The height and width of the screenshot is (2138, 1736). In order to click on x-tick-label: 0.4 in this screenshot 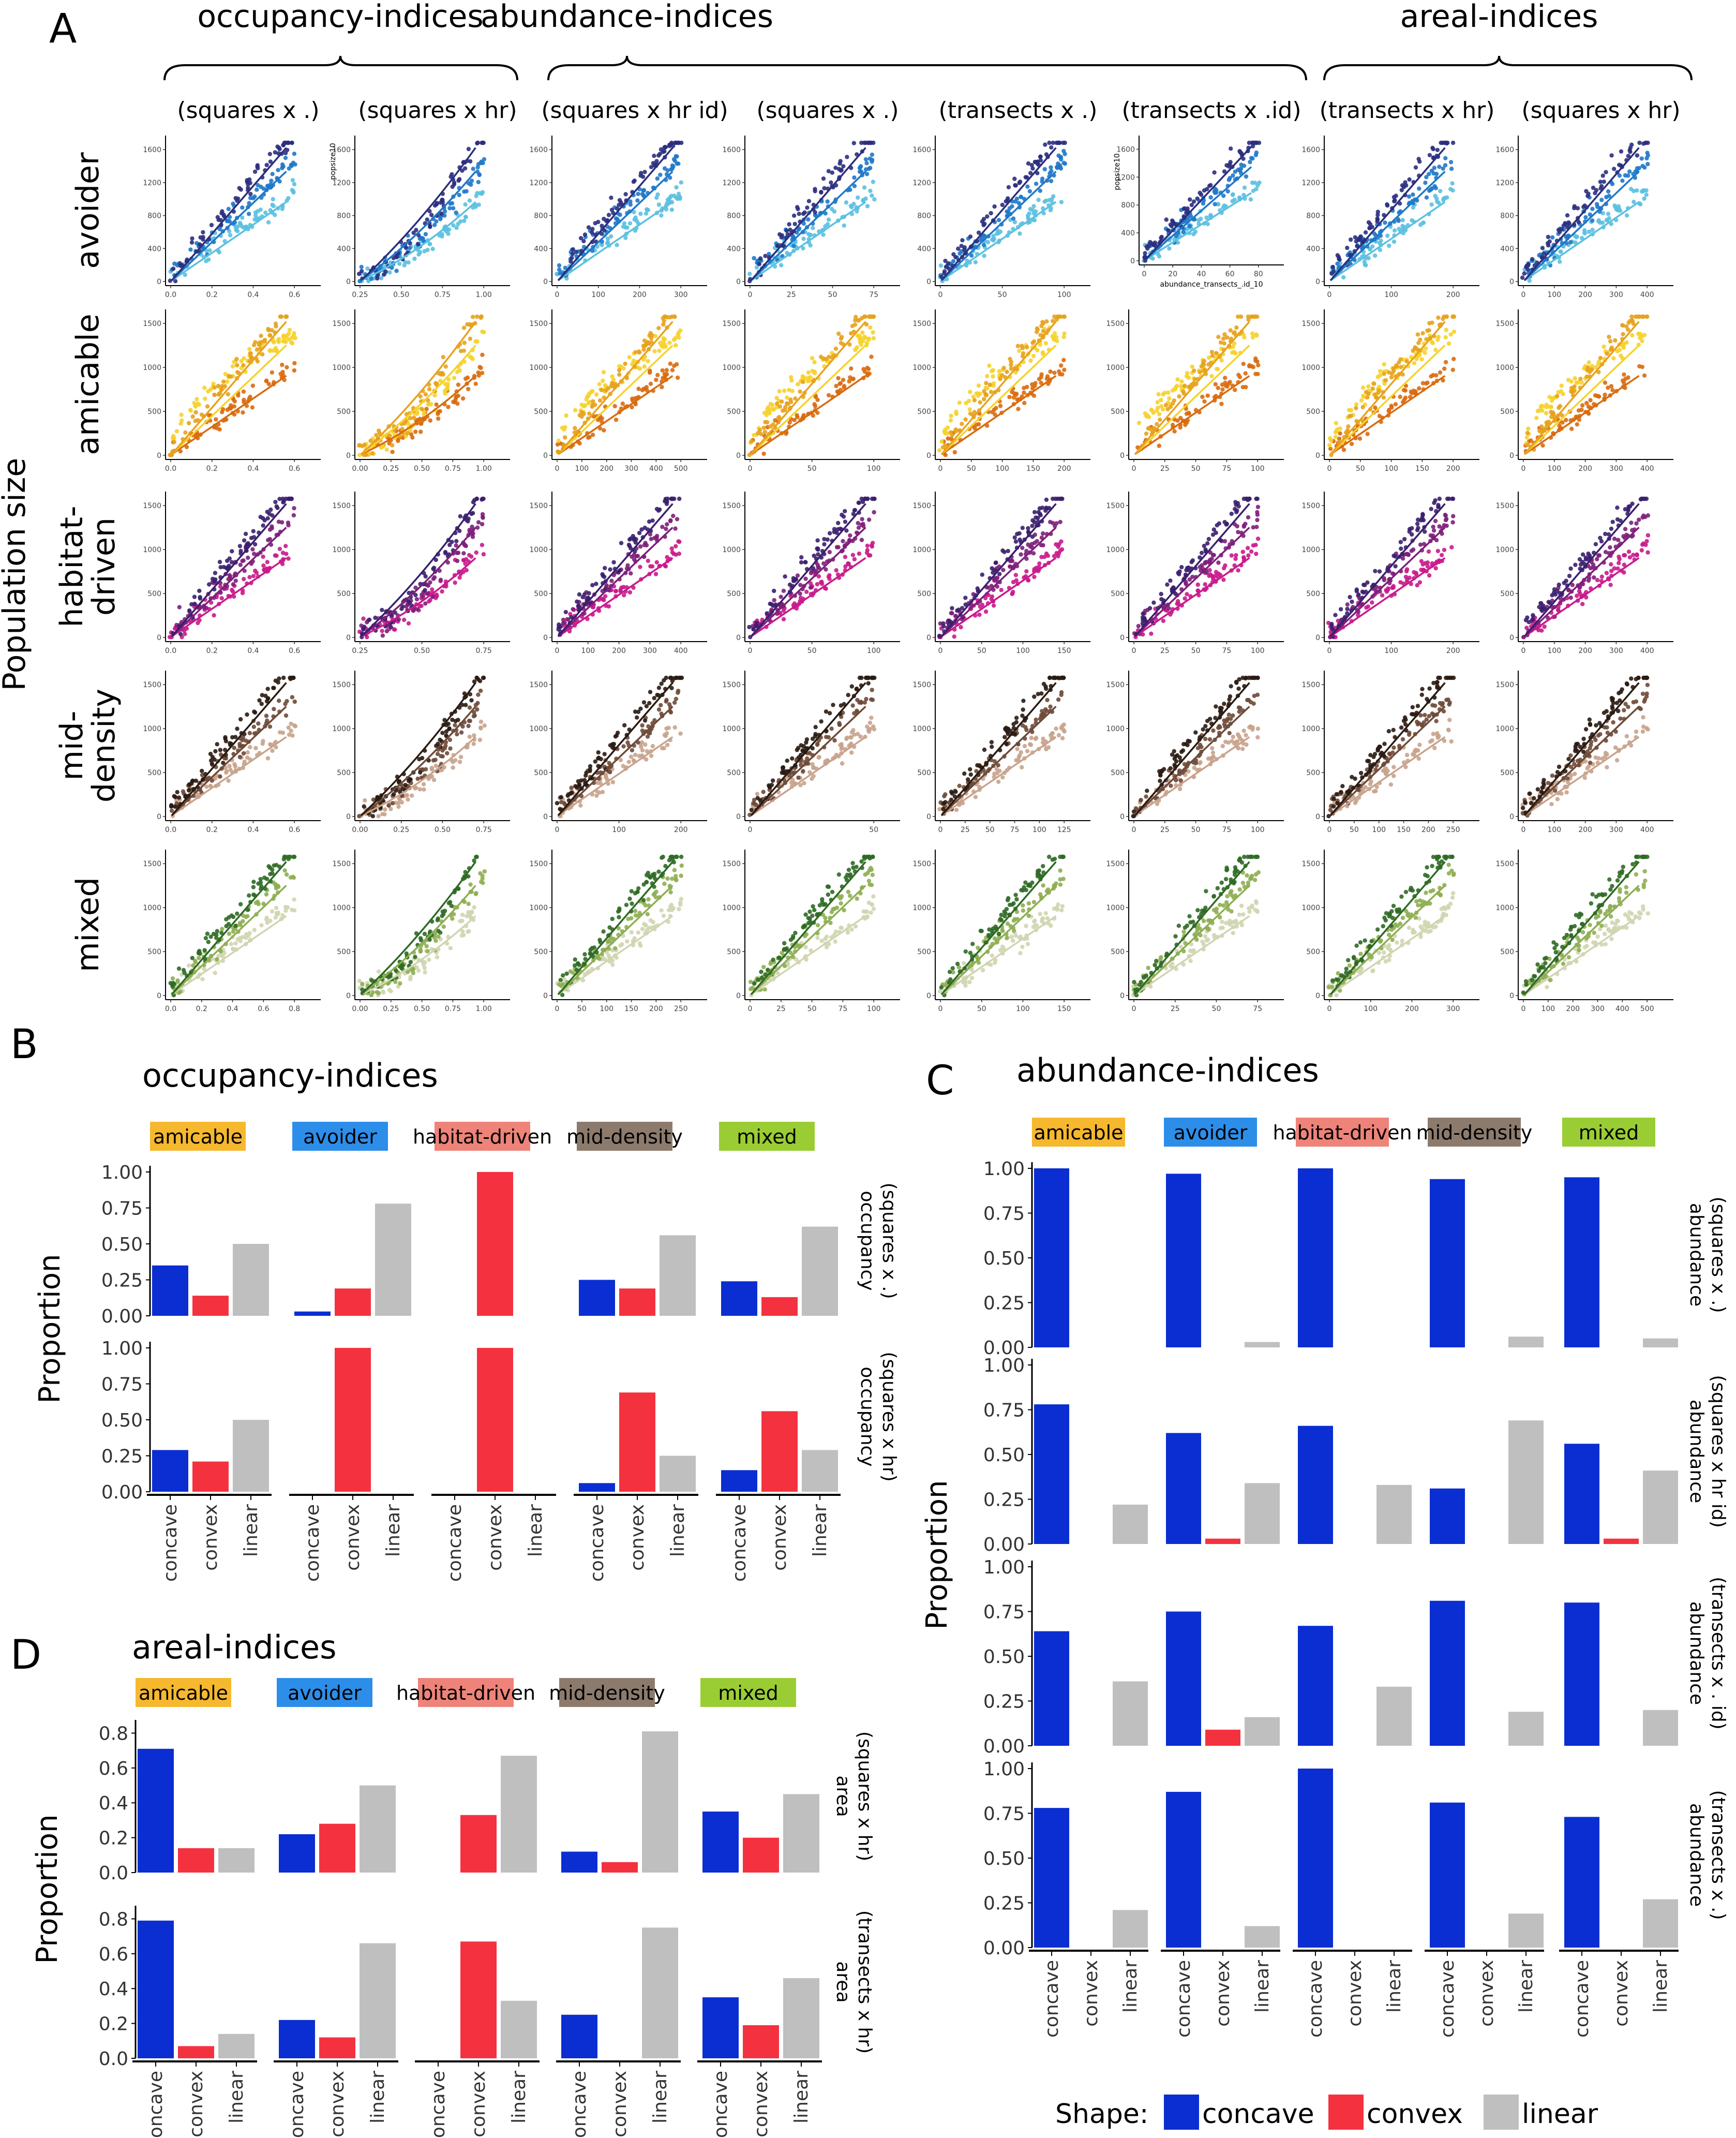, I will do `click(253, 295)`.